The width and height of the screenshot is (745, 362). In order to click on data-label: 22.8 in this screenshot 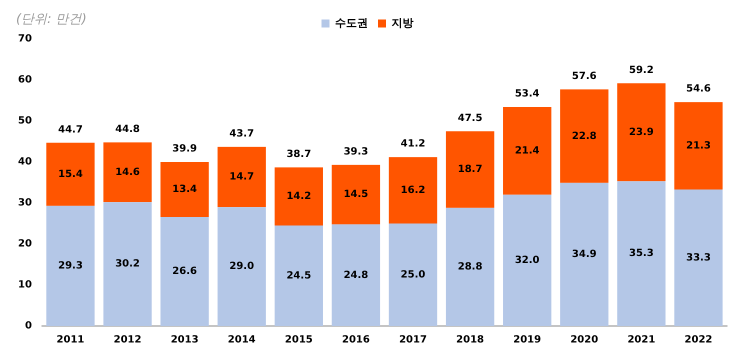, I will do `click(584, 136)`.